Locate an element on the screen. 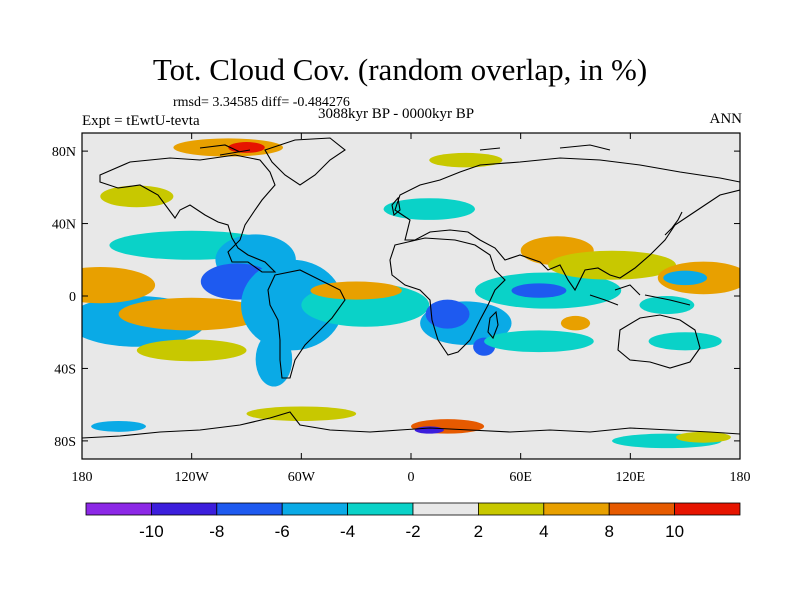 This screenshot has height=600, width=800. colorbar-label: -10 is located at coordinates (151, 531).